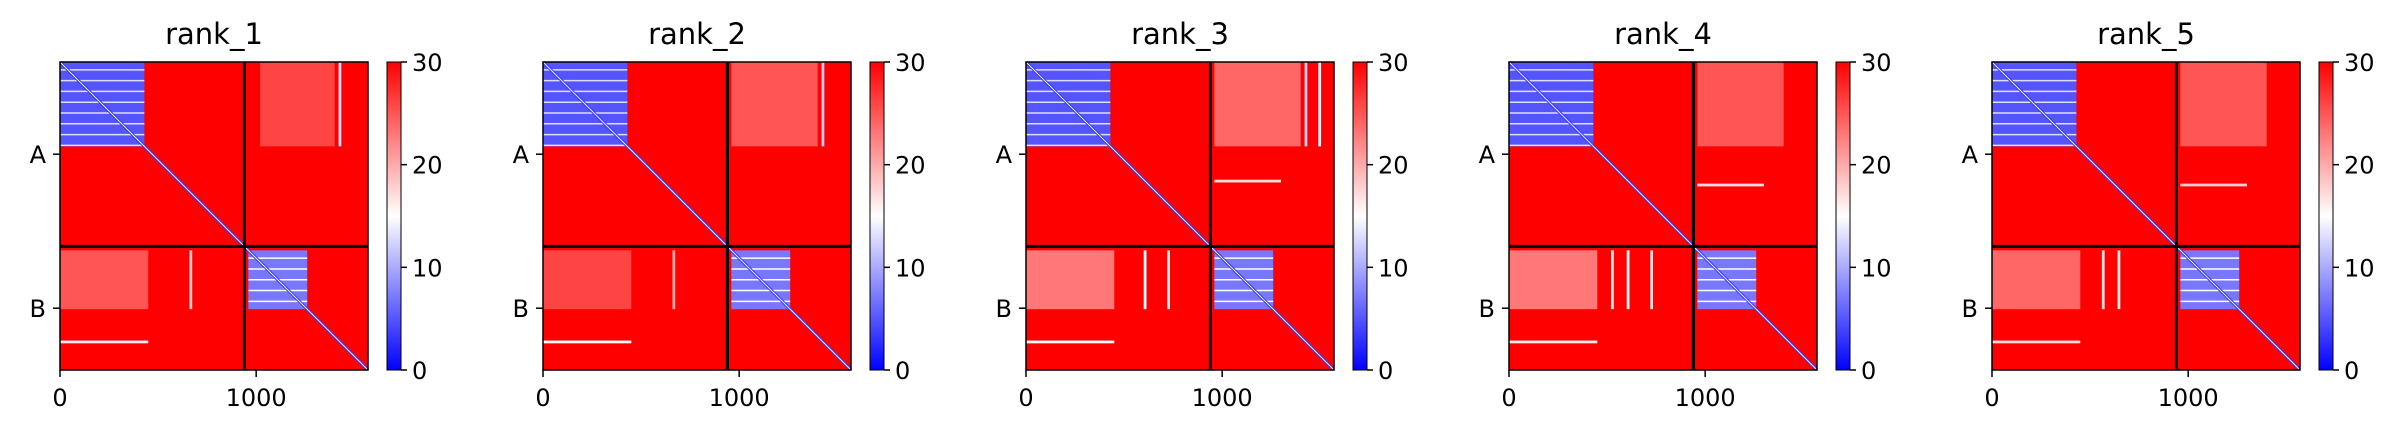  What do you see at coordinates (697, 34) in the screenshot?
I see `panel-title: rank_2` at bounding box center [697, 34].